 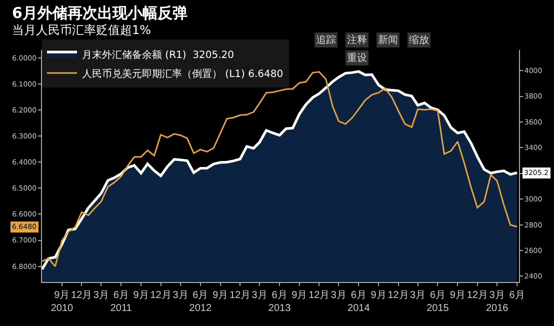 What do you see at coordinates (183, 74) in the screenshot?
I see `legend-label: 人民币兑美元即期汇率（倒置） (L1) 6.6480` at bounding box center [183, 74].